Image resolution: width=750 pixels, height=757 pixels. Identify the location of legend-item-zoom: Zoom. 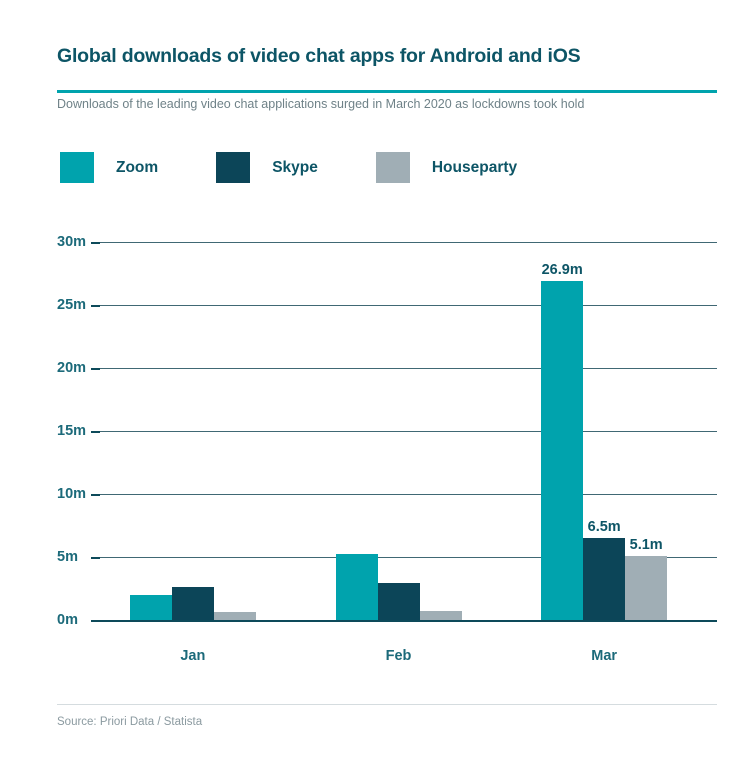
(109, 167).